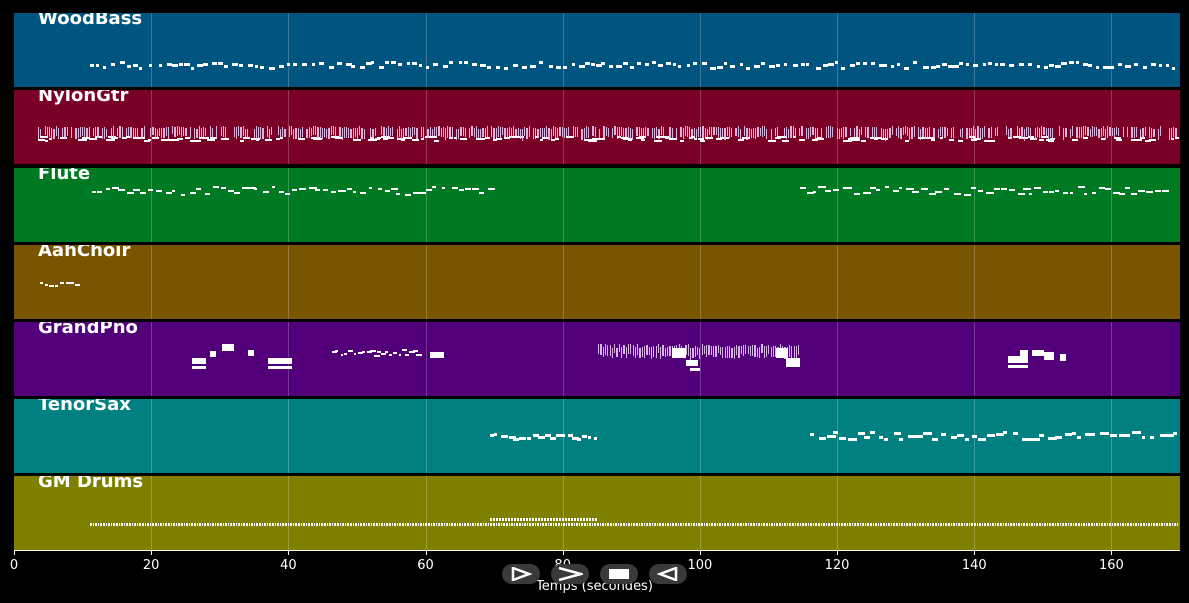 This screenshot has width=1189, height=603. I want to click on time-axis, so click(597, 550).